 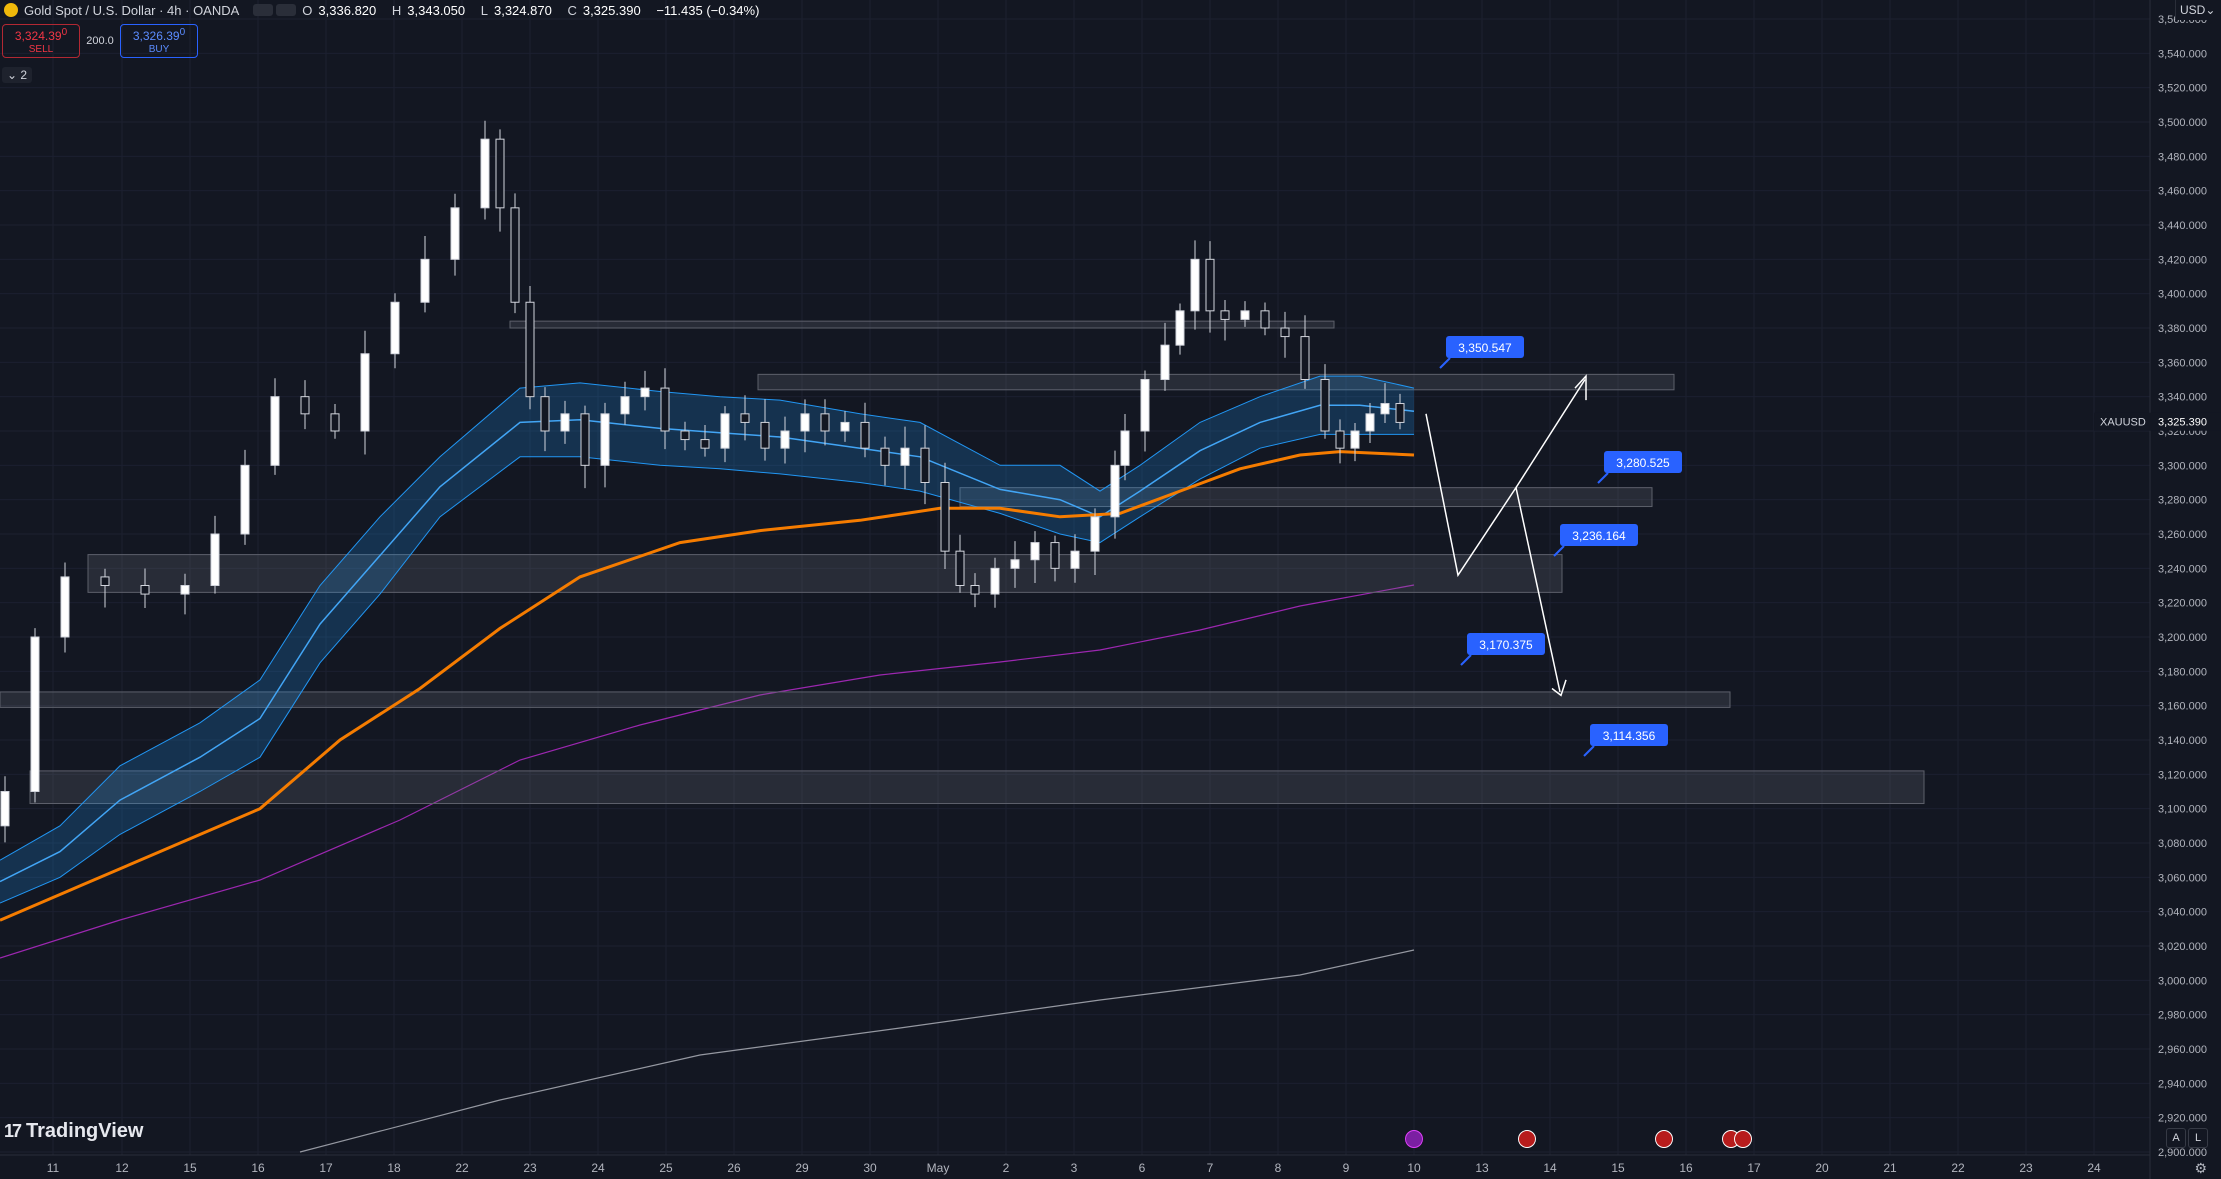 I want to click on current-price-bg, so click(x=2185, y=421).